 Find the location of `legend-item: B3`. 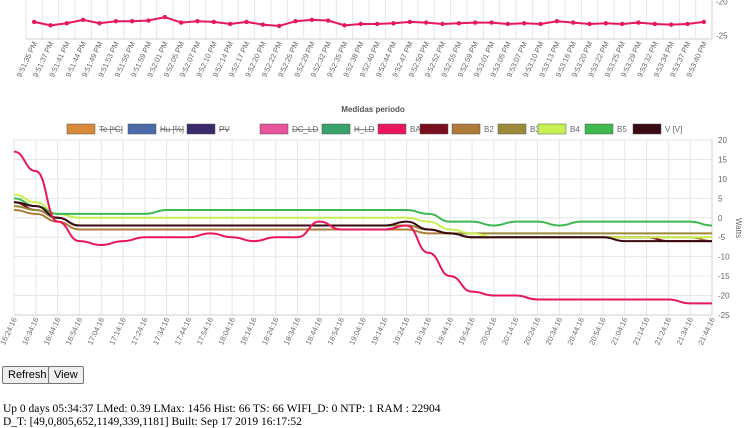

legend-item: B3 is located at coordinates (518, 129).